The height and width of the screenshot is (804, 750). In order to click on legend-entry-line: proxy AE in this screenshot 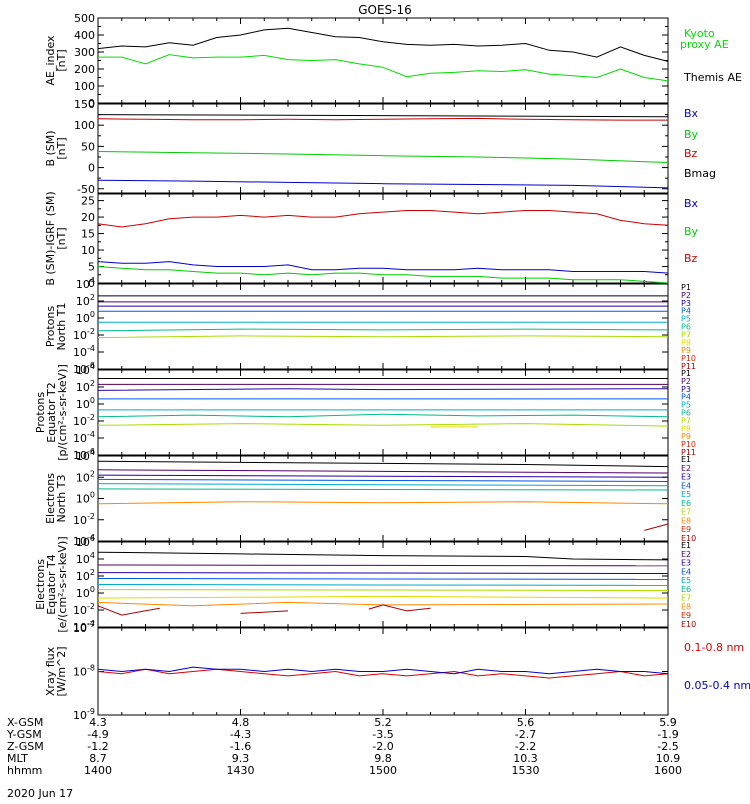, I will do `click(704, 44)`.